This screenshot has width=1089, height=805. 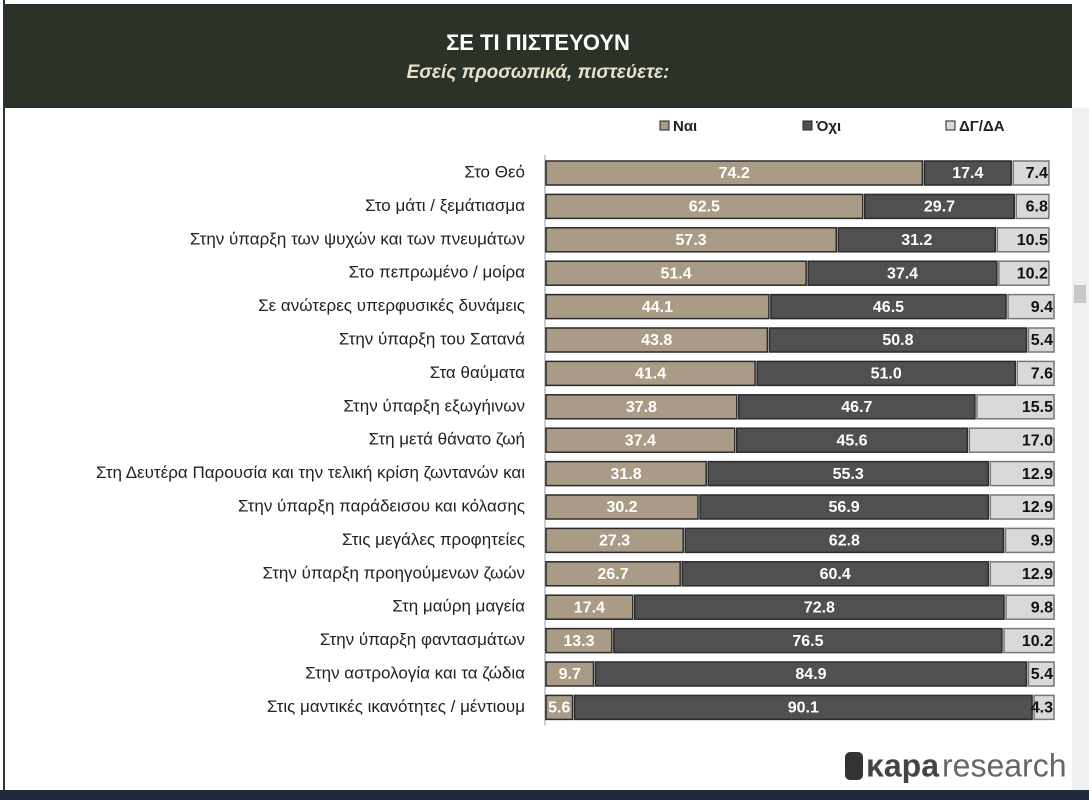 I want to click on y-tick-label: Στη μαύρη μαγεία, so click(x=458, y=606).